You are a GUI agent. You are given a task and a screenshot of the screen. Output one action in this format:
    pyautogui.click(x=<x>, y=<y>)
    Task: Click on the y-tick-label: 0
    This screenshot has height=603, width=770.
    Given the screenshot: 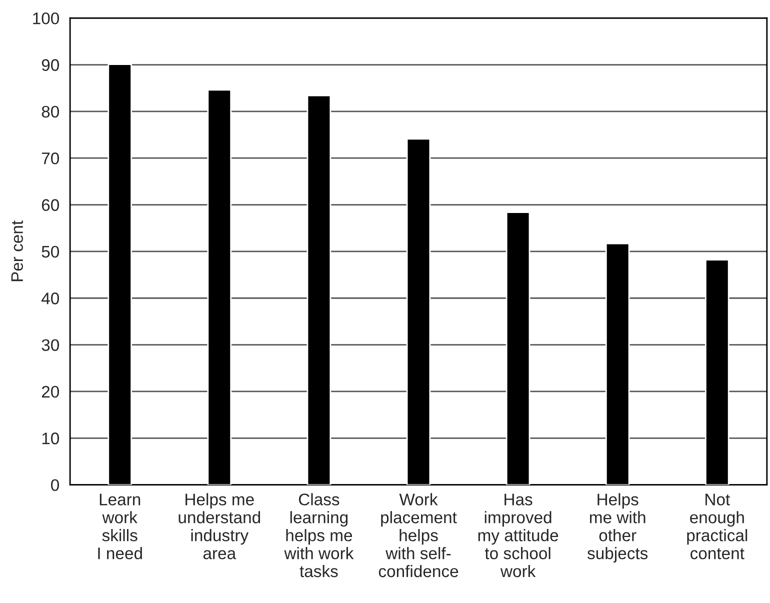 What is the action you would take?
    pyautogui.click(x=55, y=485)
    